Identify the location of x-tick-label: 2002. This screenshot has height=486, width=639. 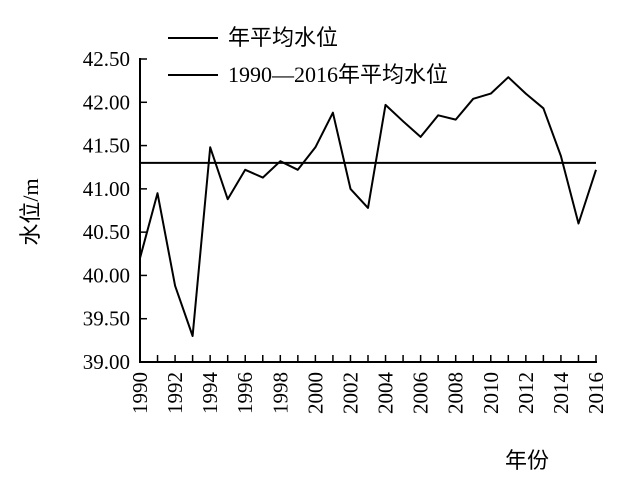
(350, 393).